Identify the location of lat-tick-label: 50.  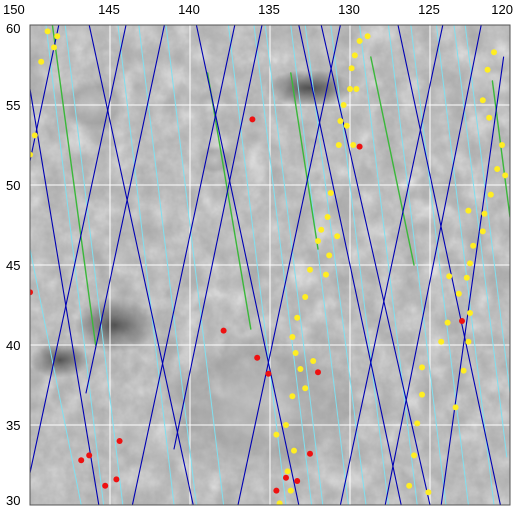
(13, 185).